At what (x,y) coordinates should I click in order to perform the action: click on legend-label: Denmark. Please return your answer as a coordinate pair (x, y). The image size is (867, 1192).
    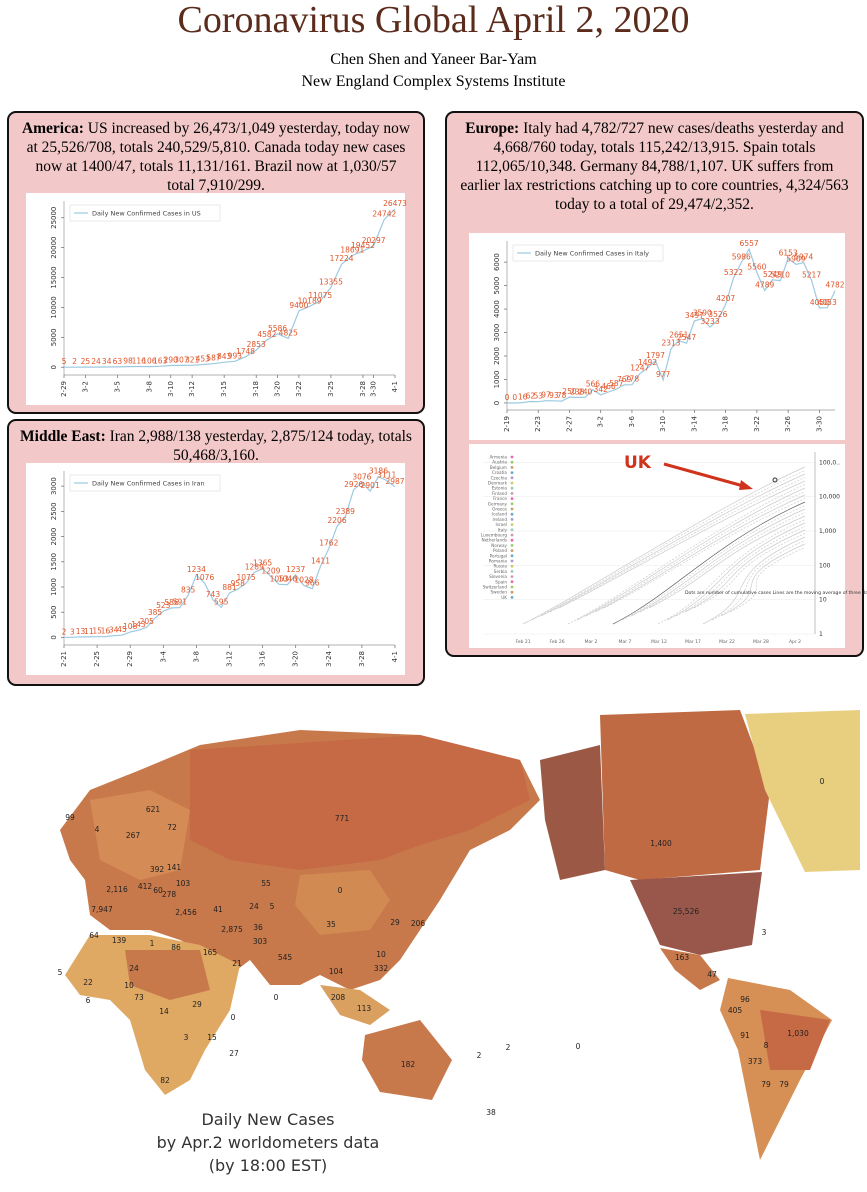
    Looking at the image, I should click on (498, 483).